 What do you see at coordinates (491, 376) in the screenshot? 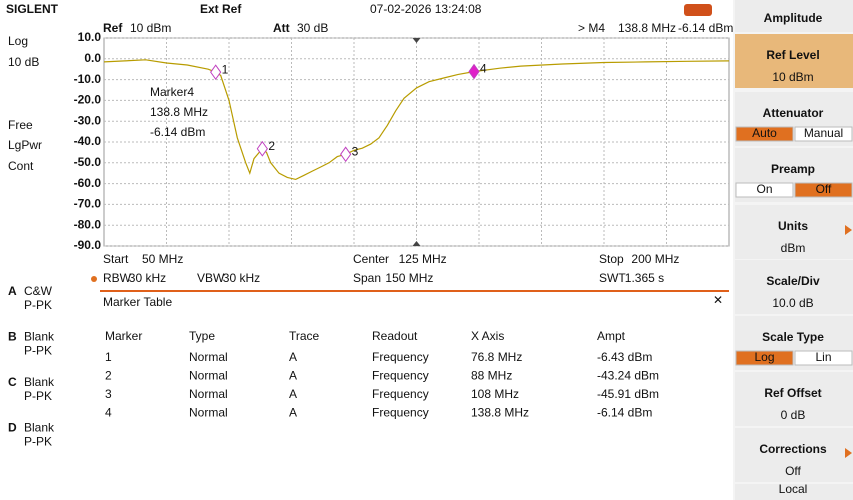
I see `table-cell: 88 MHz` at bounding box center [491, 376].